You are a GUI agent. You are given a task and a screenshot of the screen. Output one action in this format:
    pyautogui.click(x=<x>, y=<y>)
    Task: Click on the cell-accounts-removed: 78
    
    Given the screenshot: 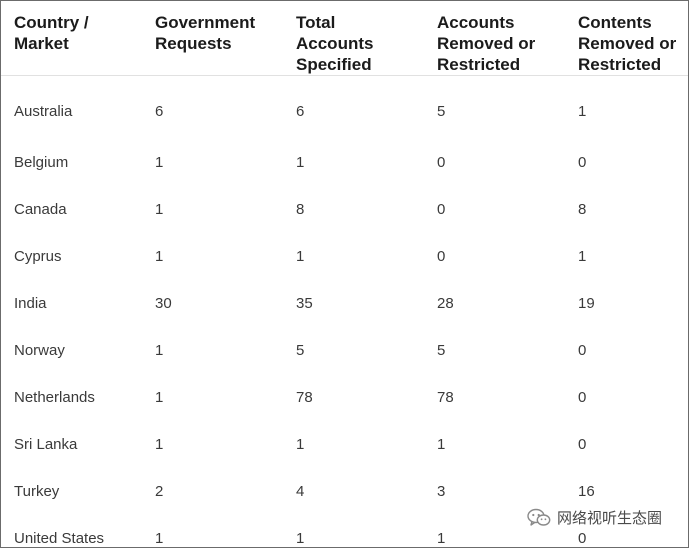 What is the action you would take?
    pyautogui.click(x=445, y=397)
    